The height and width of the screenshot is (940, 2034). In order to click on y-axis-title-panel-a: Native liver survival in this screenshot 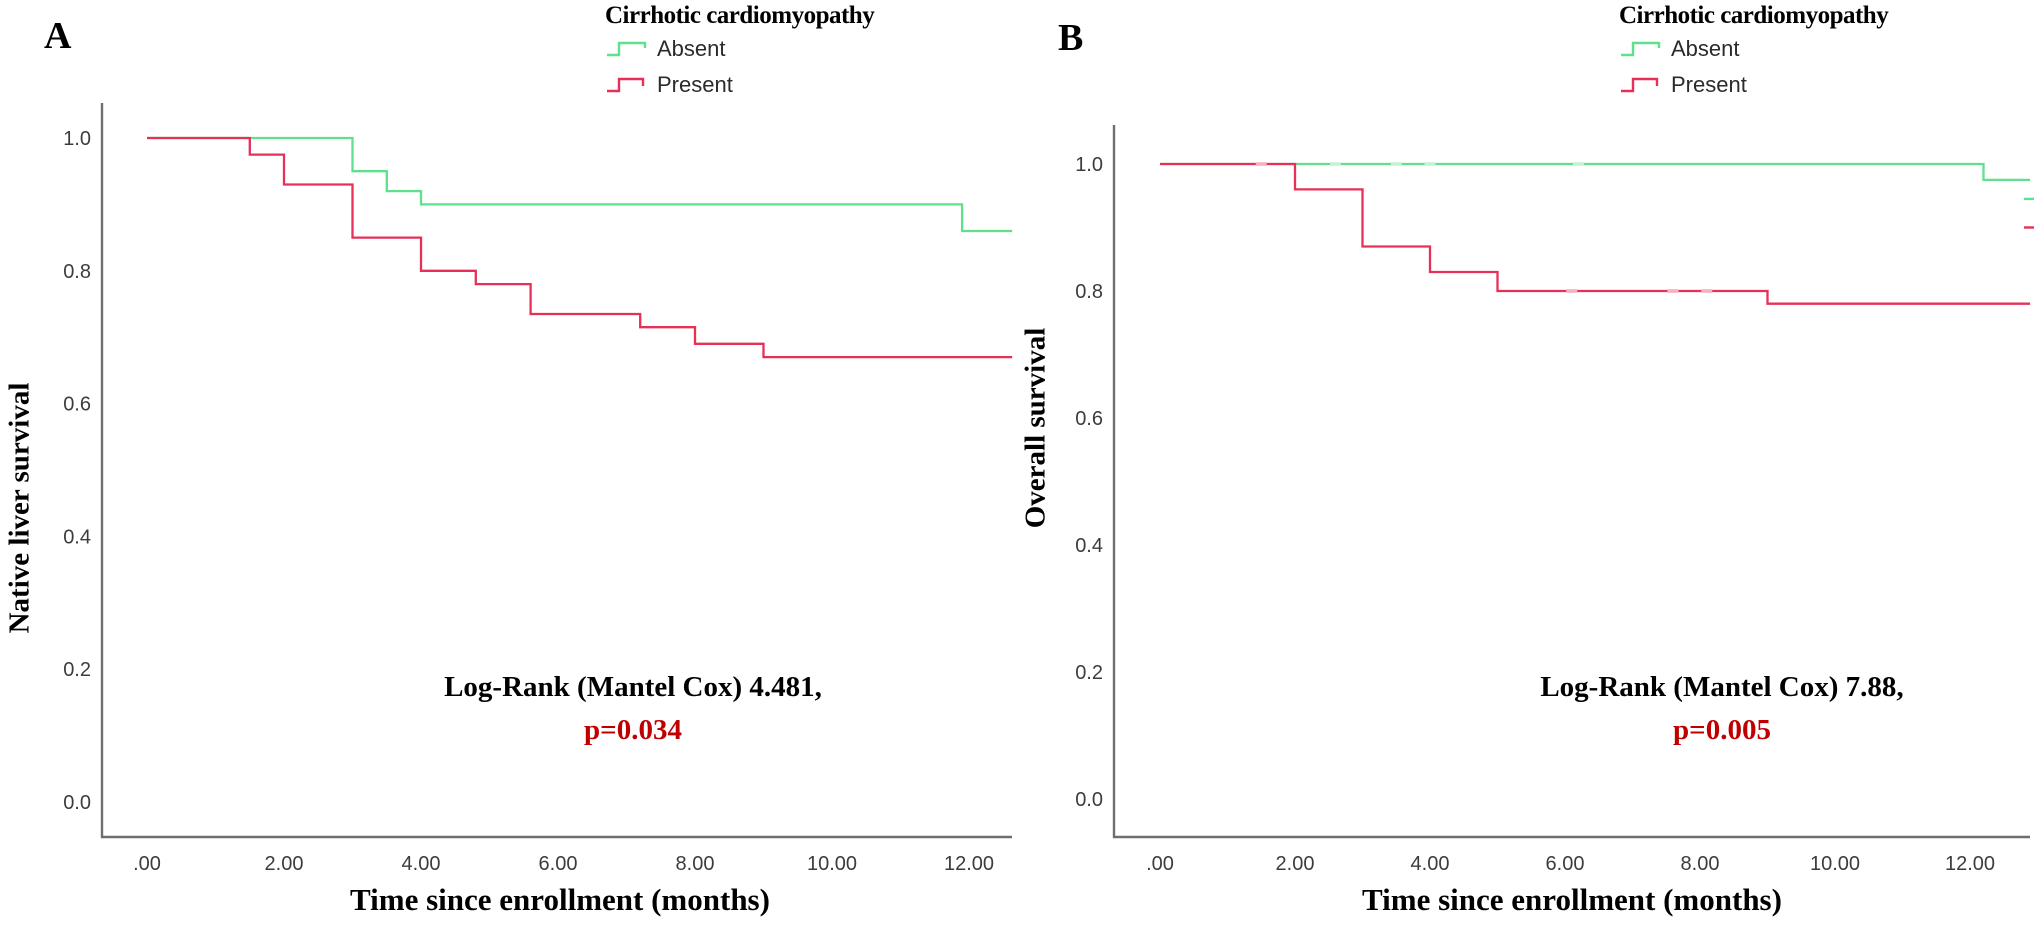, I will do `click(19, 508)`.